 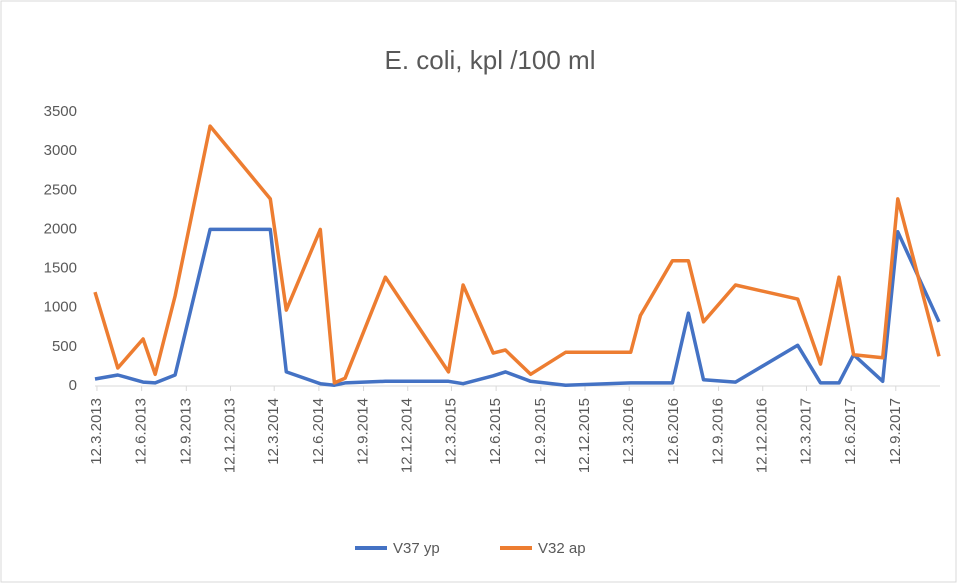 I want to click on x-tick-label: 12.6.2016, so click(x=673, y=431).